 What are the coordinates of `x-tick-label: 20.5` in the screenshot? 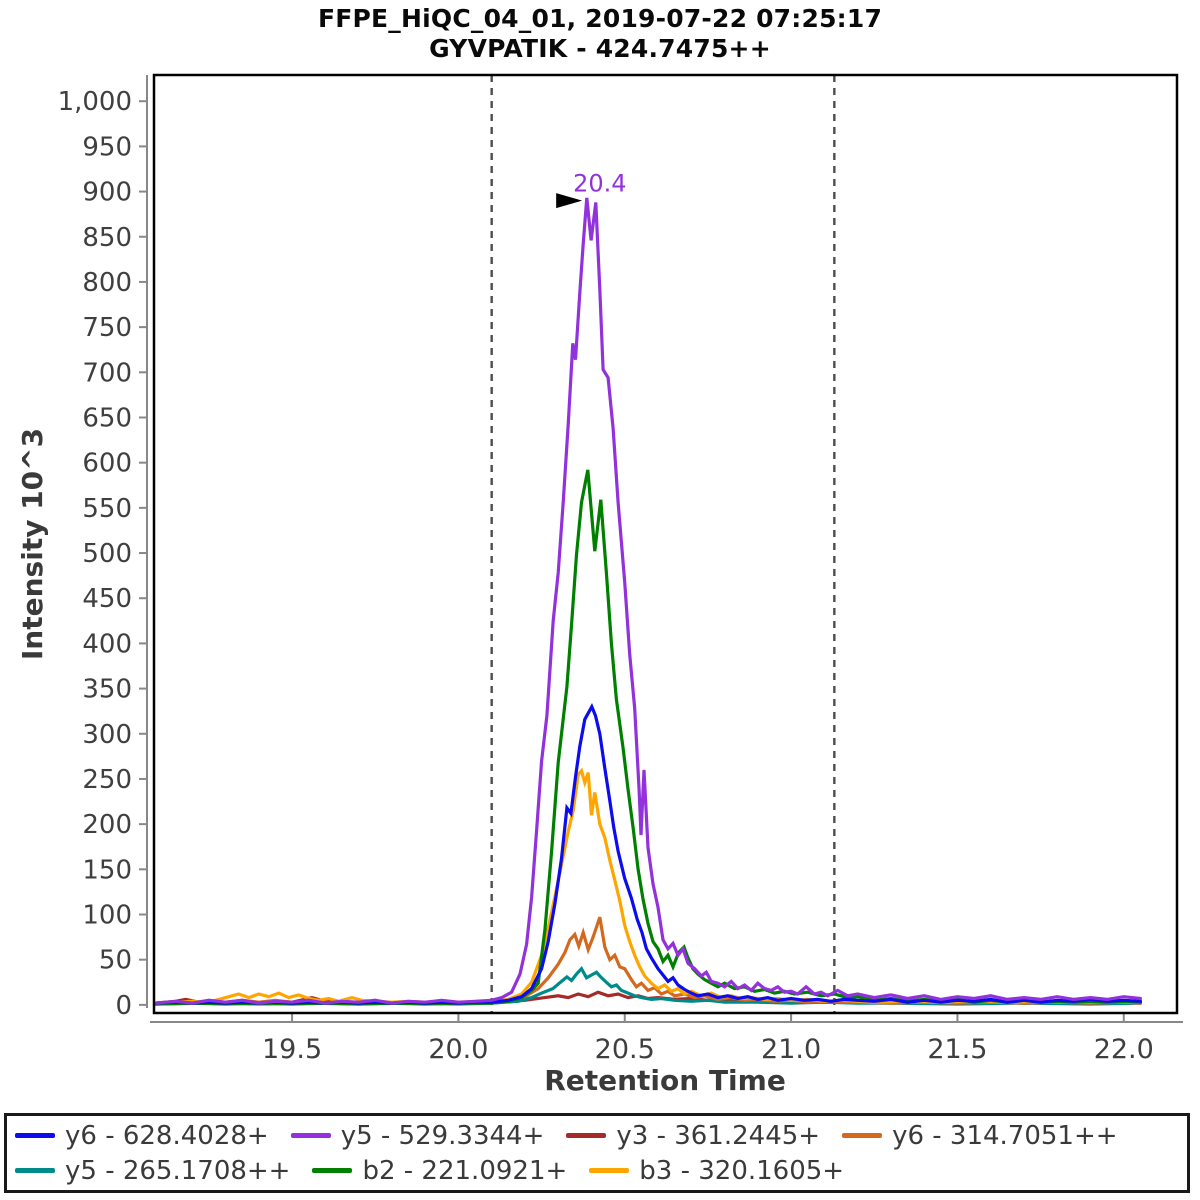 It's located at (625, 1049).